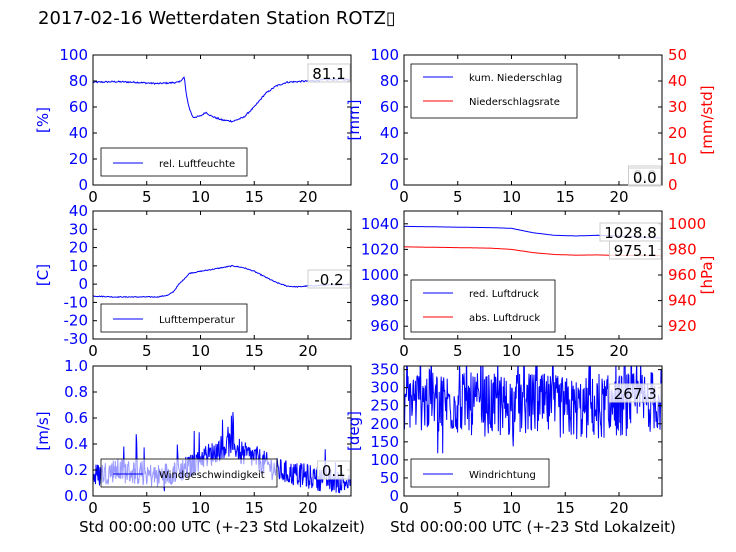 The image size is (736, 552). What do you see at coordinates (707, 119) in the screenshot?
I see `y2-axis-label: [mm/std]` at bounding box center [707, 119].